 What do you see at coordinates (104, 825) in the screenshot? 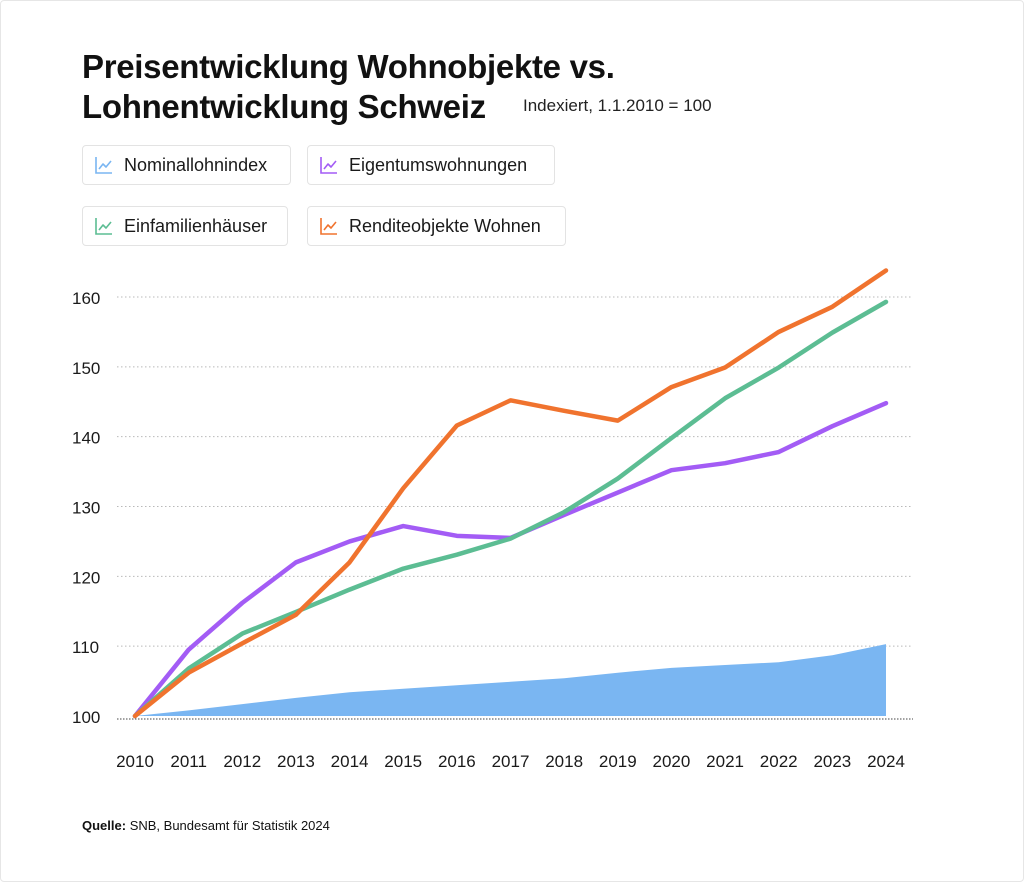
I see `source-label: Quelle:` at bounding box center [104, 825].